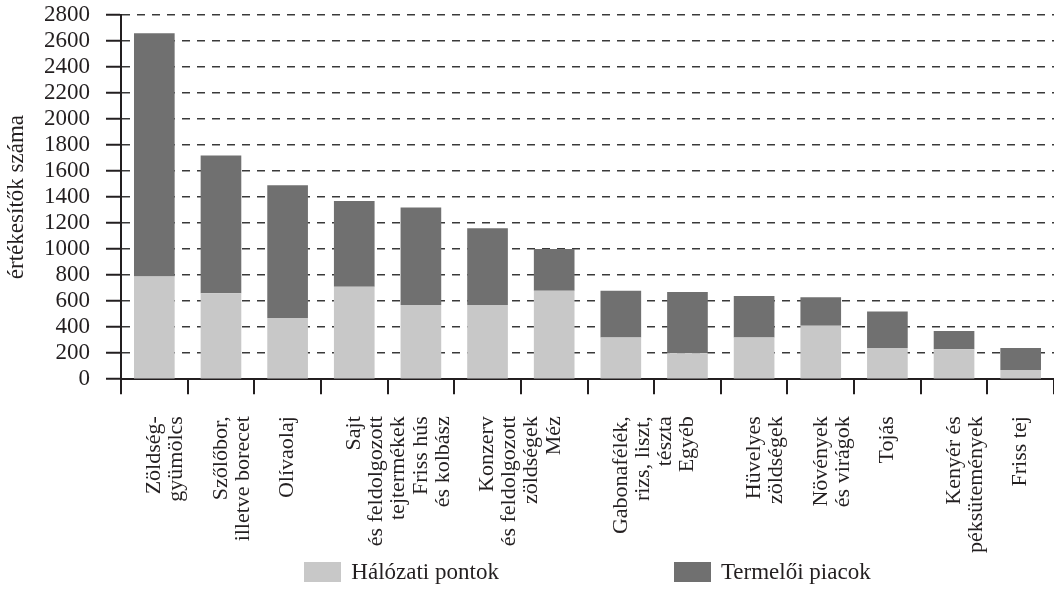 This screenshot has width=1054, height=596. Describe the element at coordinates (72, 300) in the screenshot. I see `y-tick-label: 600` at that location.